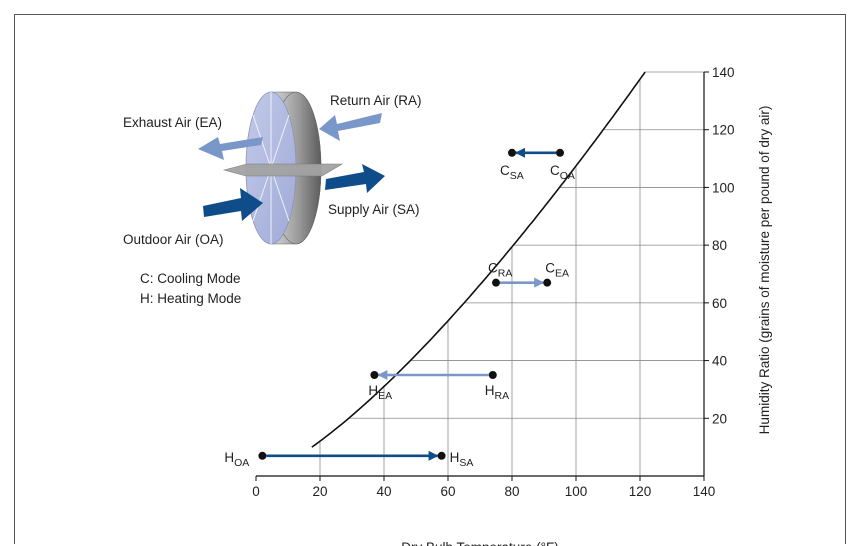  What do you see at coordinates (230, 148) in the screenshot?
I see `exhaust-air-arrow` at bounding box center [230, 148].